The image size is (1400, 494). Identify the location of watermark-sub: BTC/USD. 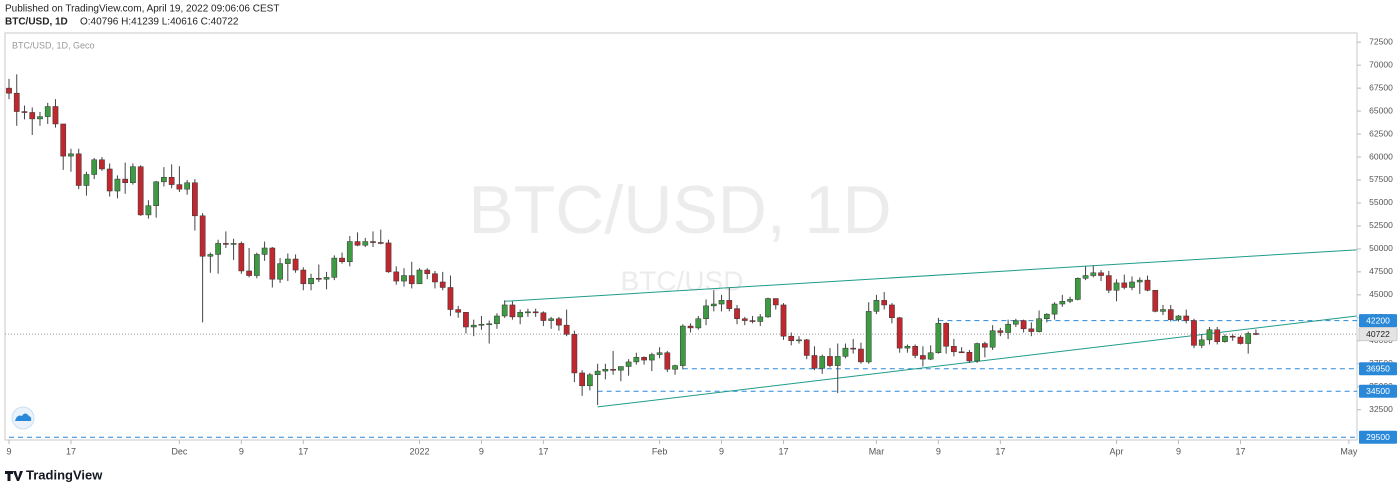
(682, 280).